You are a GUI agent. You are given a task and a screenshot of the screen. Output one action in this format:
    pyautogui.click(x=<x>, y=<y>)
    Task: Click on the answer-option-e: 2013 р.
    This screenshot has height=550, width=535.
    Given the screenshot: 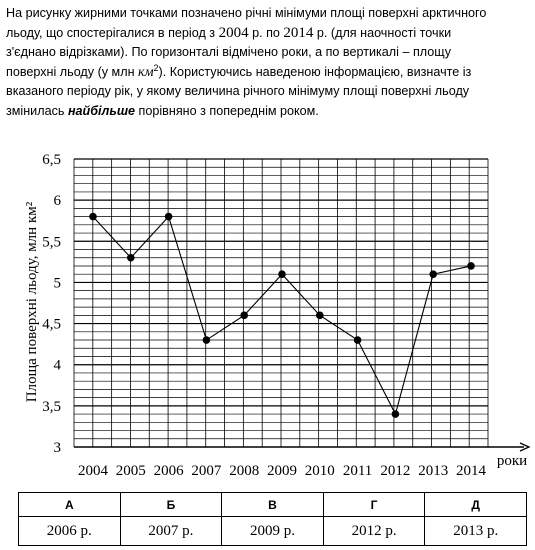 What is the action you would take?
    pyautogui.click(x=475, y=531)
    